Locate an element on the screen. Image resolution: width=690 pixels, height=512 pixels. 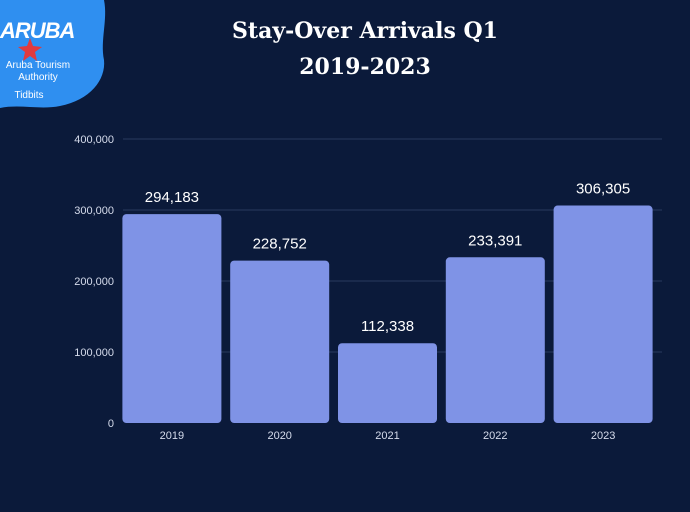
logo-badge is located at coordinates (53, 54).